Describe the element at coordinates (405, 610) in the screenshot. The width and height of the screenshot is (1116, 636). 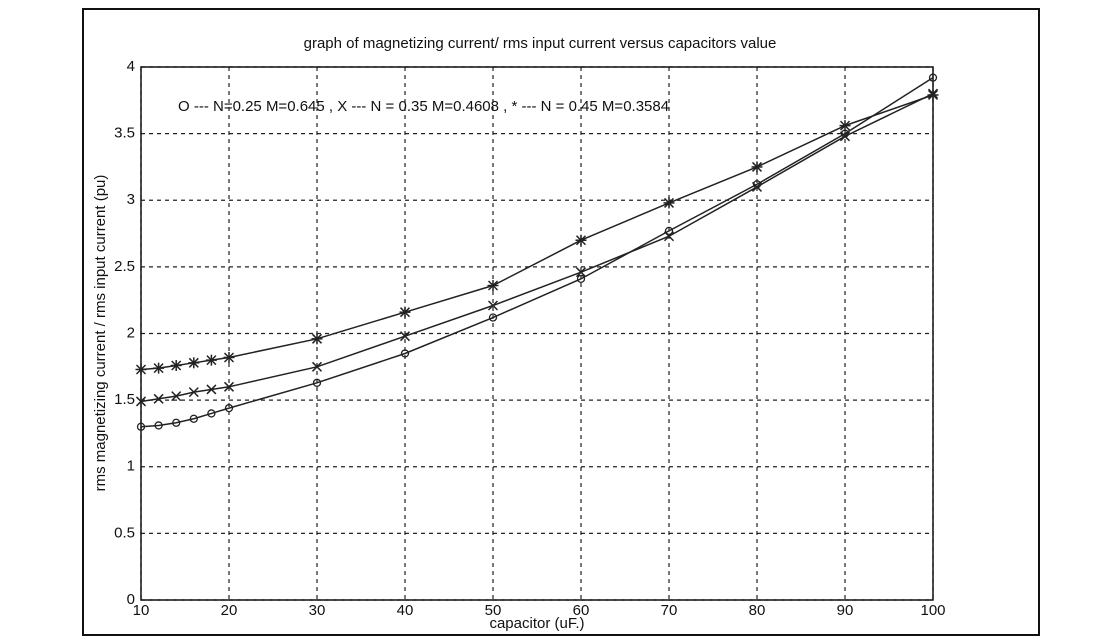
I see `x-tick-label: 40` at that location.